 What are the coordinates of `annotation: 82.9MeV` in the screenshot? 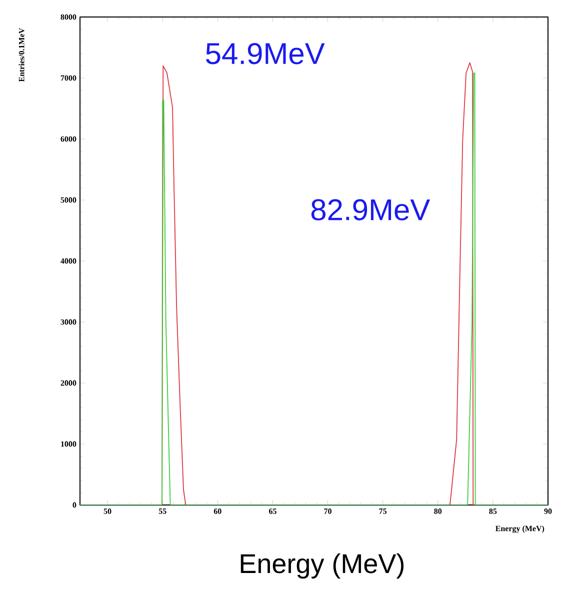 It's located at (370, 209).